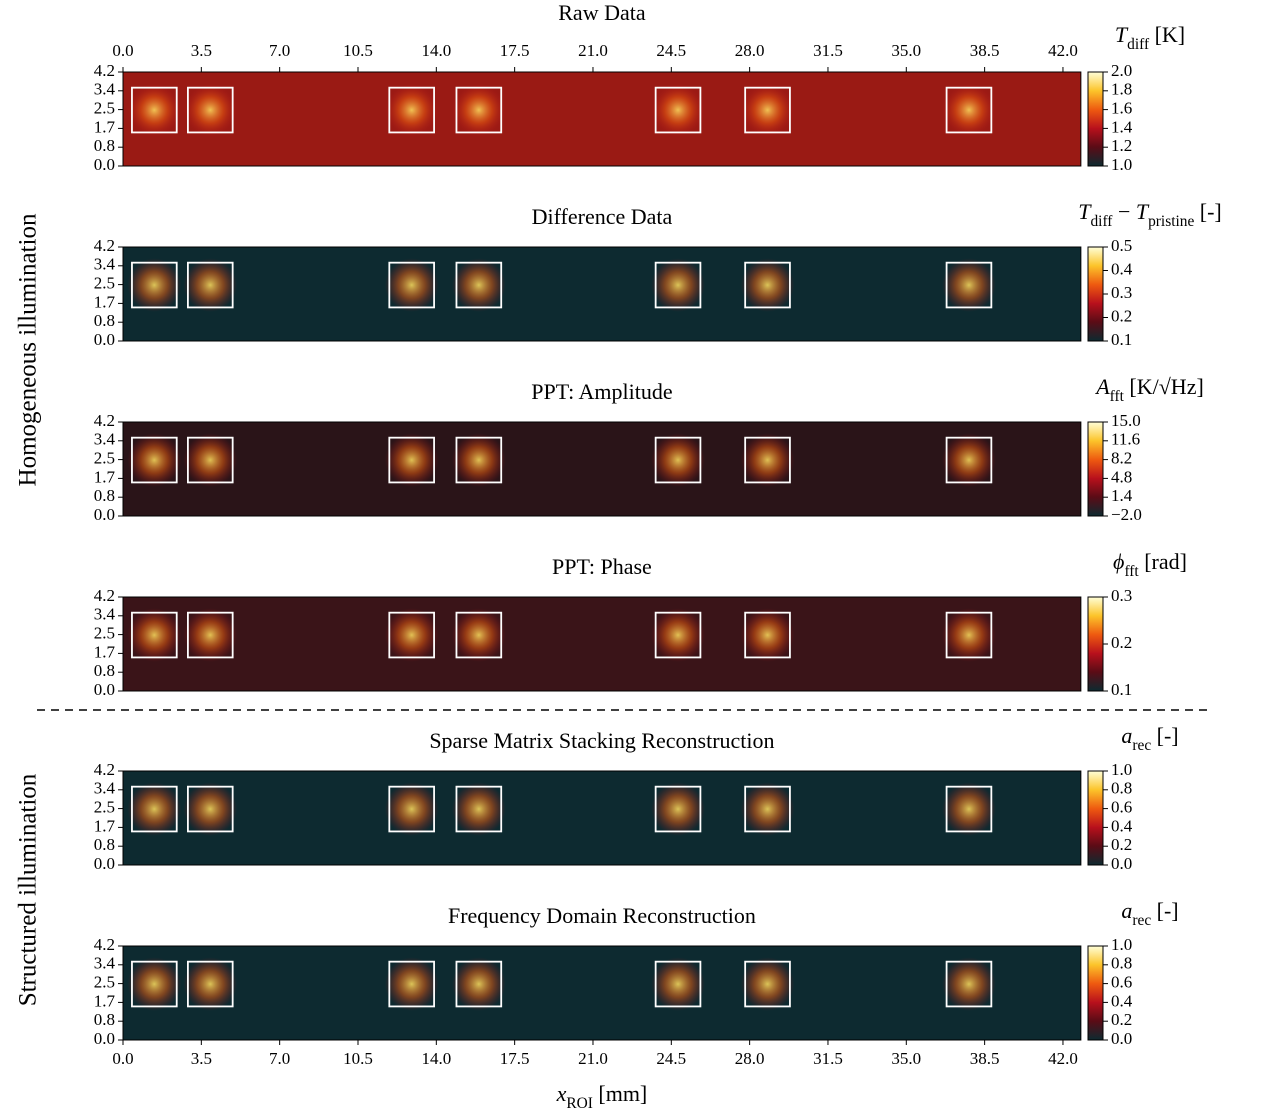 The width and height of the screenshot is (1265, 1117). Describe the element at coordinates (436, 1058) in the screenshot. I see `x-tick-label: 14.0` at that location.